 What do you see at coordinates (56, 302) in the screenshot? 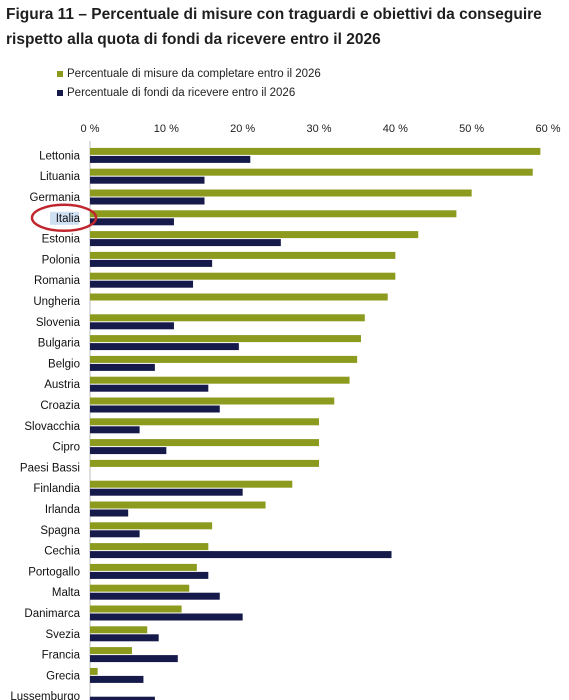
I see `category-label: Ungheria` at bounding box center [56, 302].